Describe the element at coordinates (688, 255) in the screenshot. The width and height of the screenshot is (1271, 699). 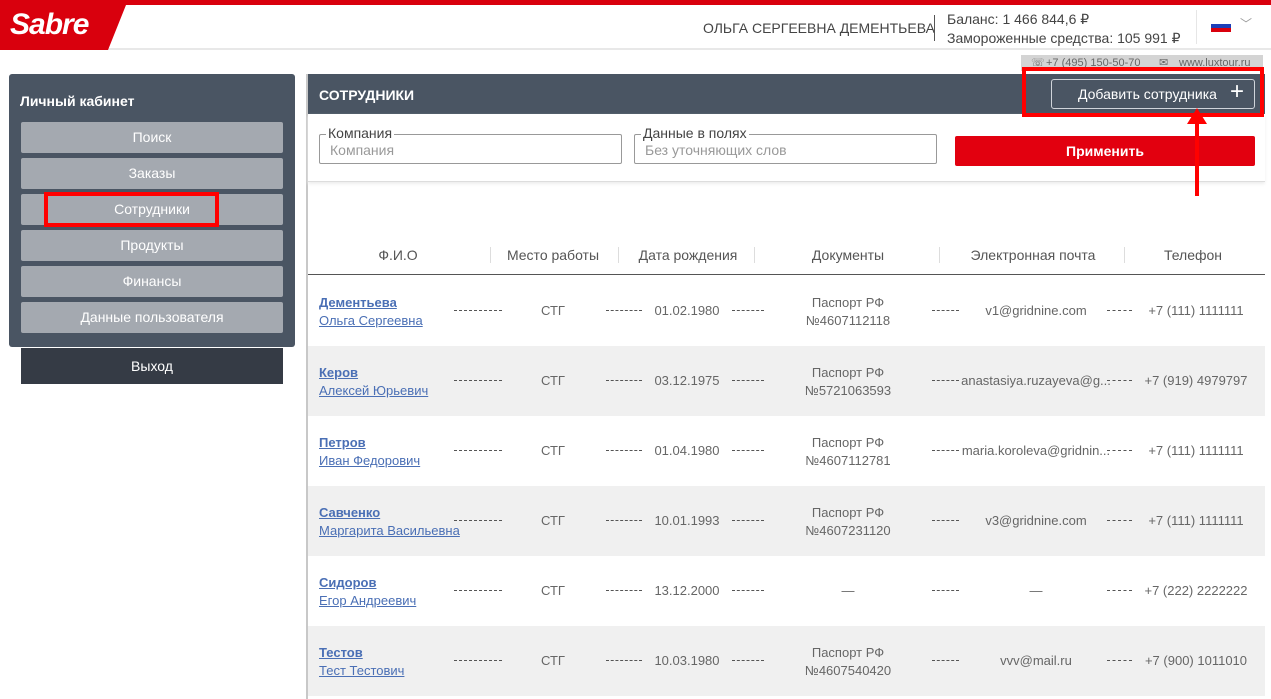
I see `column-header-dob: Дата рождения` at that location.